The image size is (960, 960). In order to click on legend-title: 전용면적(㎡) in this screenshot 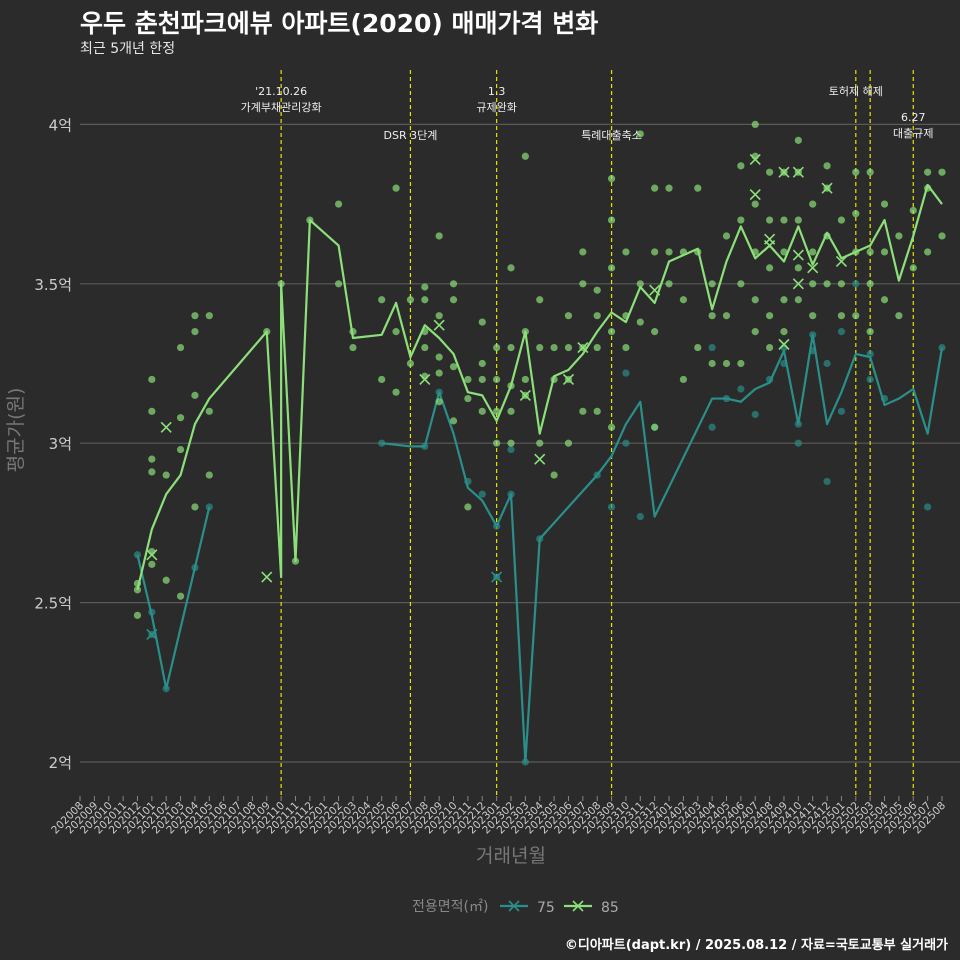, I will do `click(450, 907)`.